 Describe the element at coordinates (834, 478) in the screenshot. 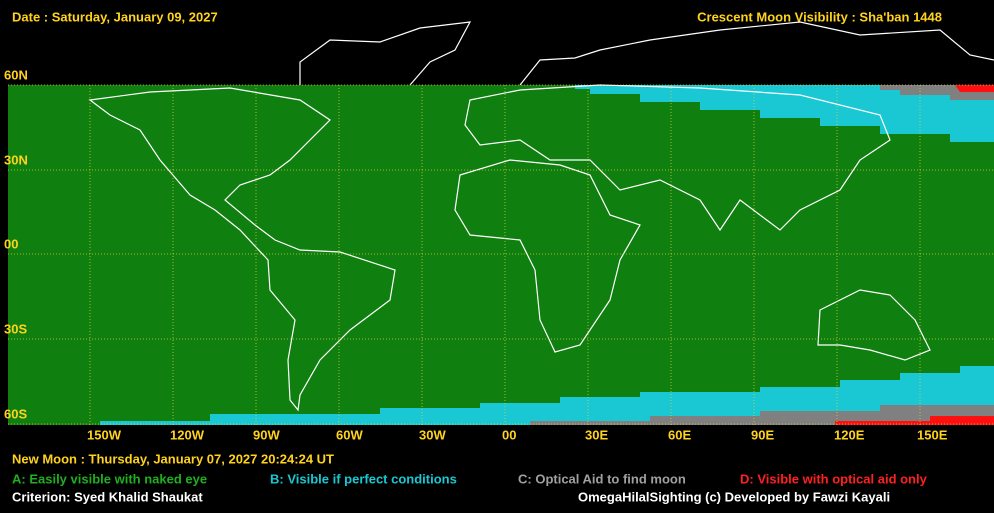

I see `legend-d: D: Visible with optical aid only` at that location.